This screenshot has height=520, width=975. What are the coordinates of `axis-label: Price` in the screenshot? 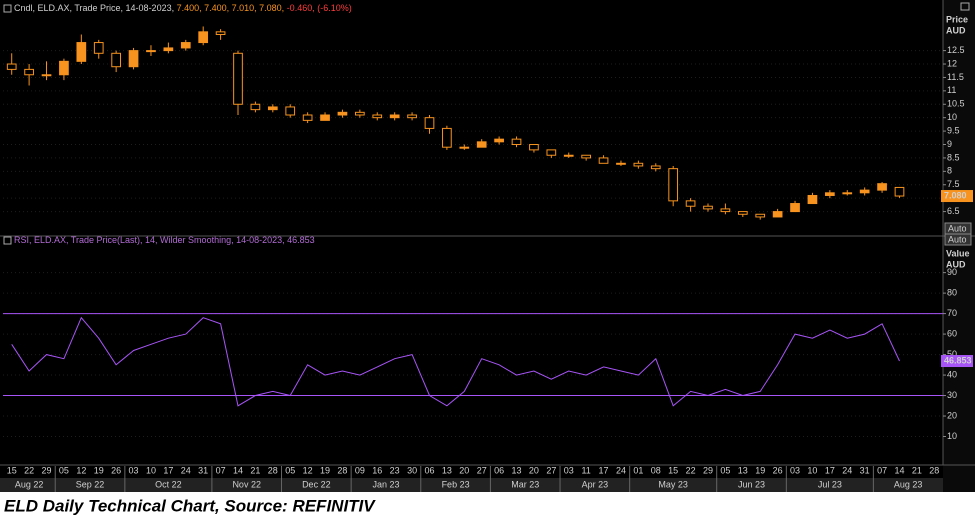 It's located at (957, 19).